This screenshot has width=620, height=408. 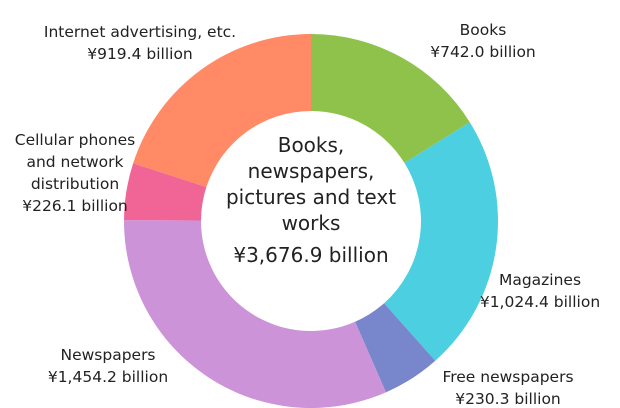 What do you see at coordinates (311, 223) in the screenshot?
I see `center-line: works` at bounding box center [311, 223].